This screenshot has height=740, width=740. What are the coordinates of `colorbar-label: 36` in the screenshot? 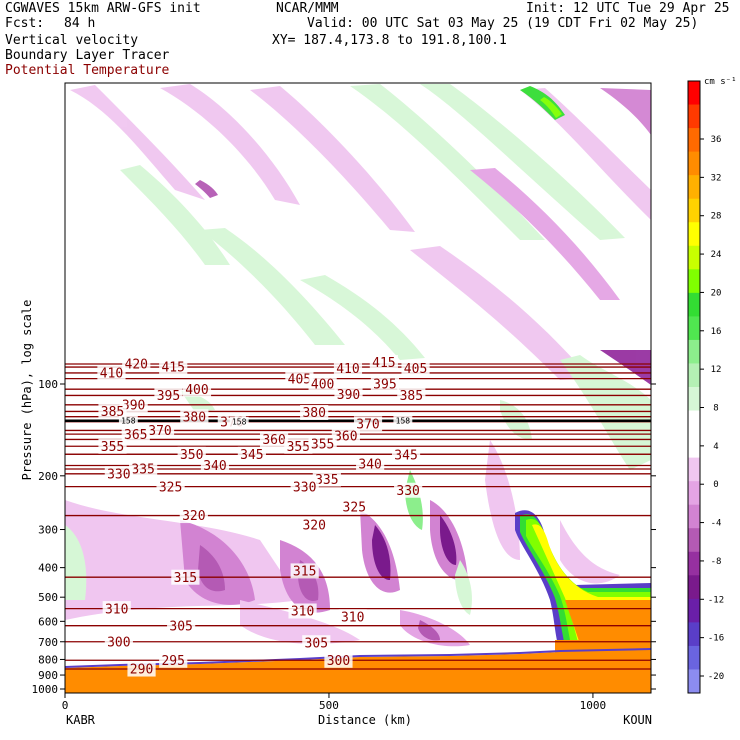 It's located at (716, 140).